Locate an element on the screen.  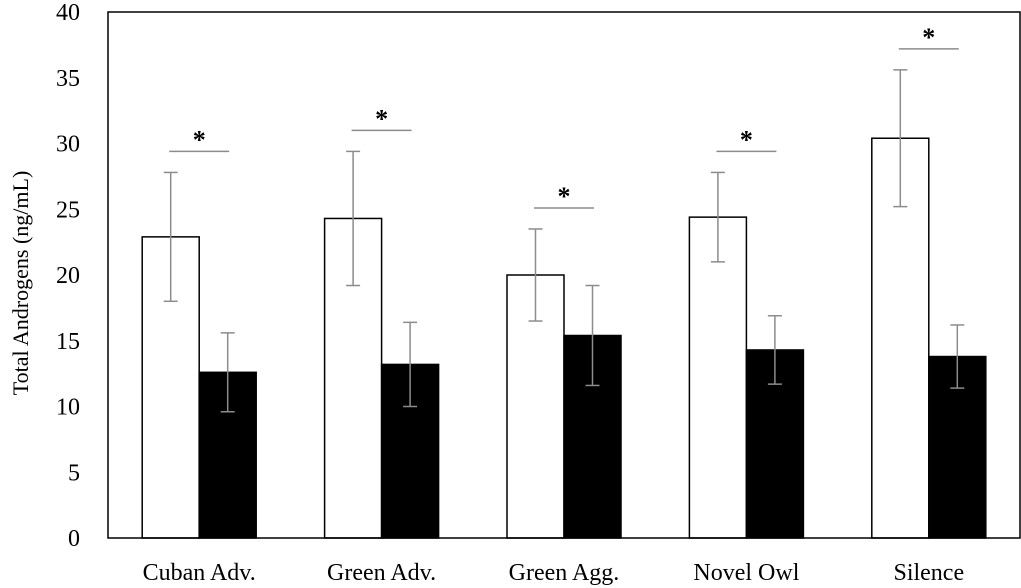
y-tick-label: 25 is located at coordinates (68, 210).